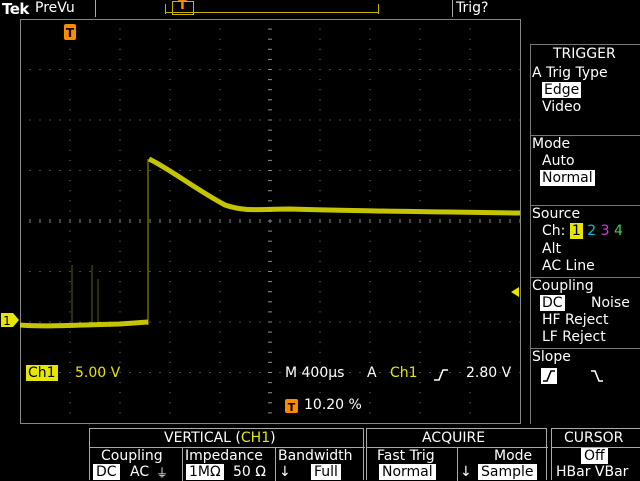  Describe the element at coordinates (570, 73) in the screenshot. I see `trig-type-label: A Trig Type` at that location.